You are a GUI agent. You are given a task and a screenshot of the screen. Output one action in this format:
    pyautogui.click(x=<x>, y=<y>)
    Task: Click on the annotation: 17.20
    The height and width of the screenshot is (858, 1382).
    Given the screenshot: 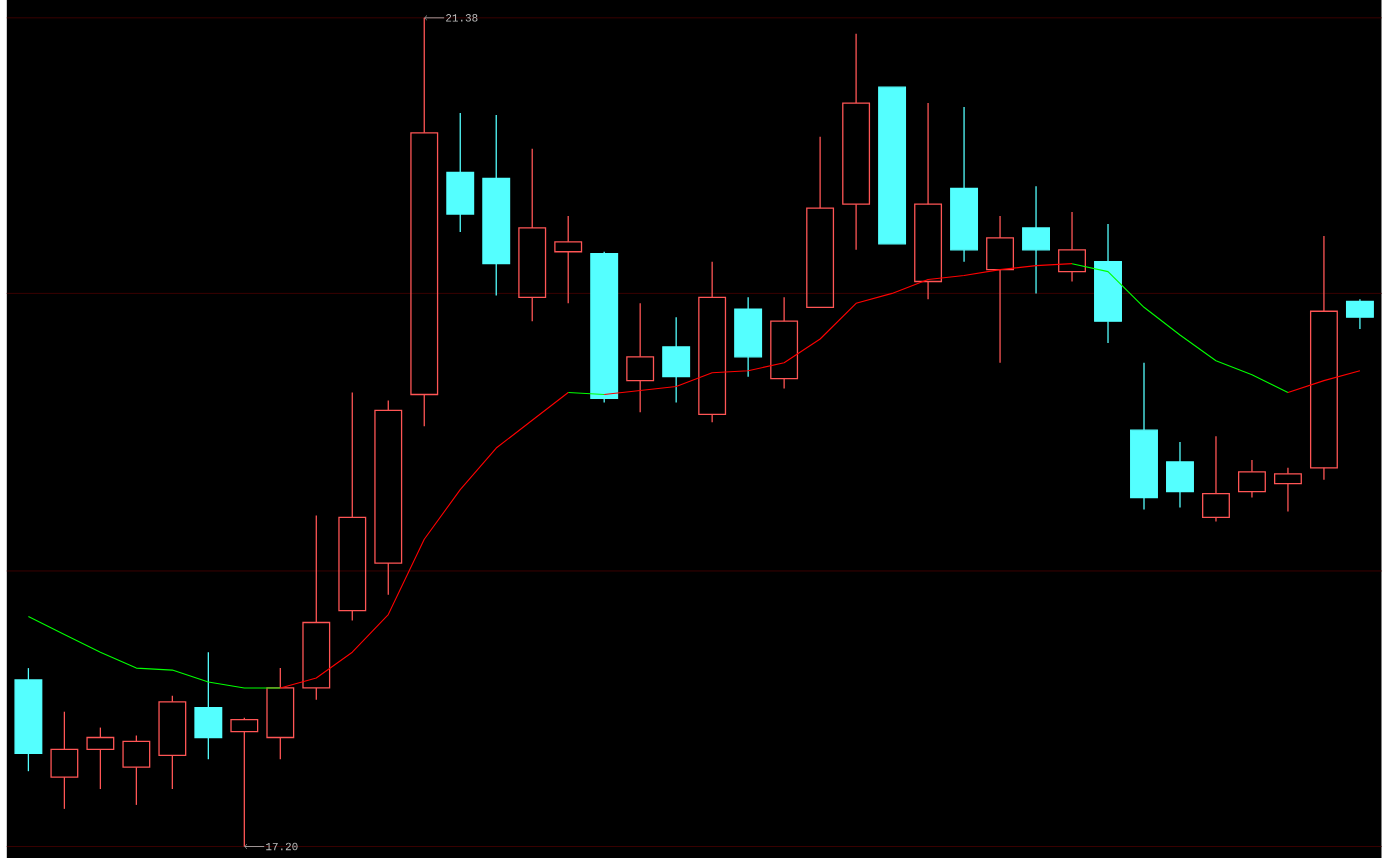 What is the action you would take?
    pyautogui.click(x=282, y=846)
    